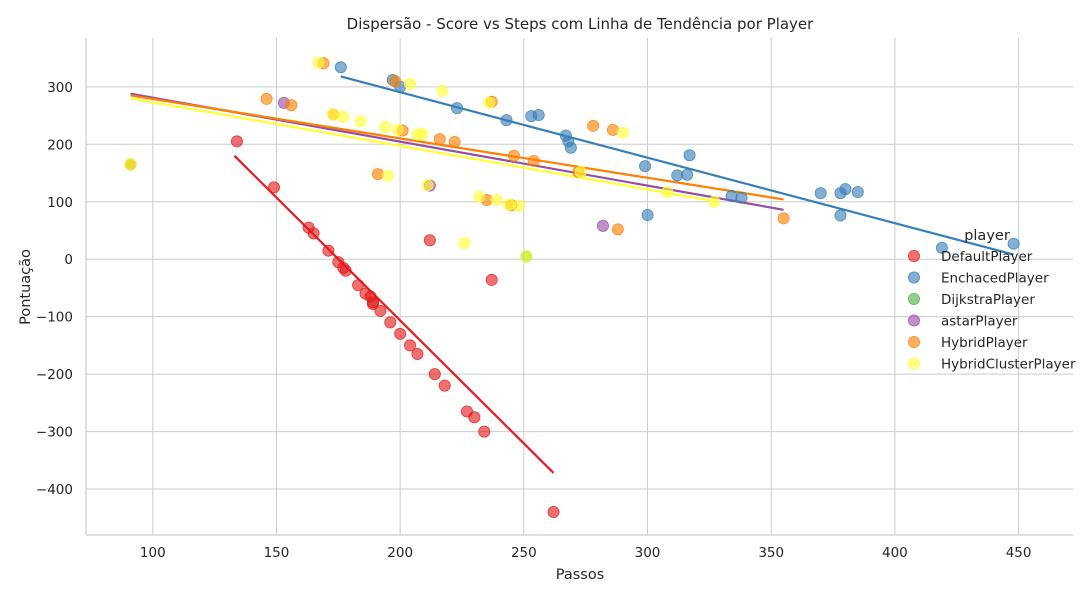 The height and width of the screenshot is (600, 1091). What do you see at coordinates (400, 553) in the screenshot?
I see `x-tick-label: 200` at bounding box center [400, 553].